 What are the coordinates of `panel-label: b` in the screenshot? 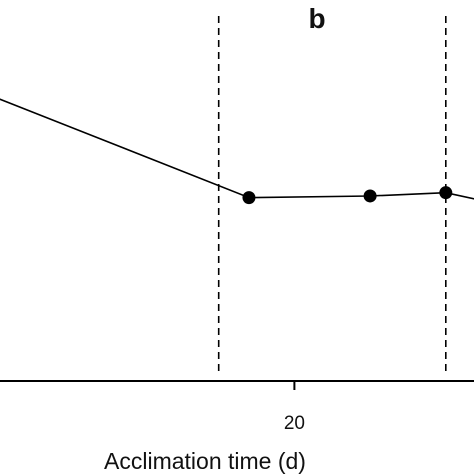 It's located at (317, 18).